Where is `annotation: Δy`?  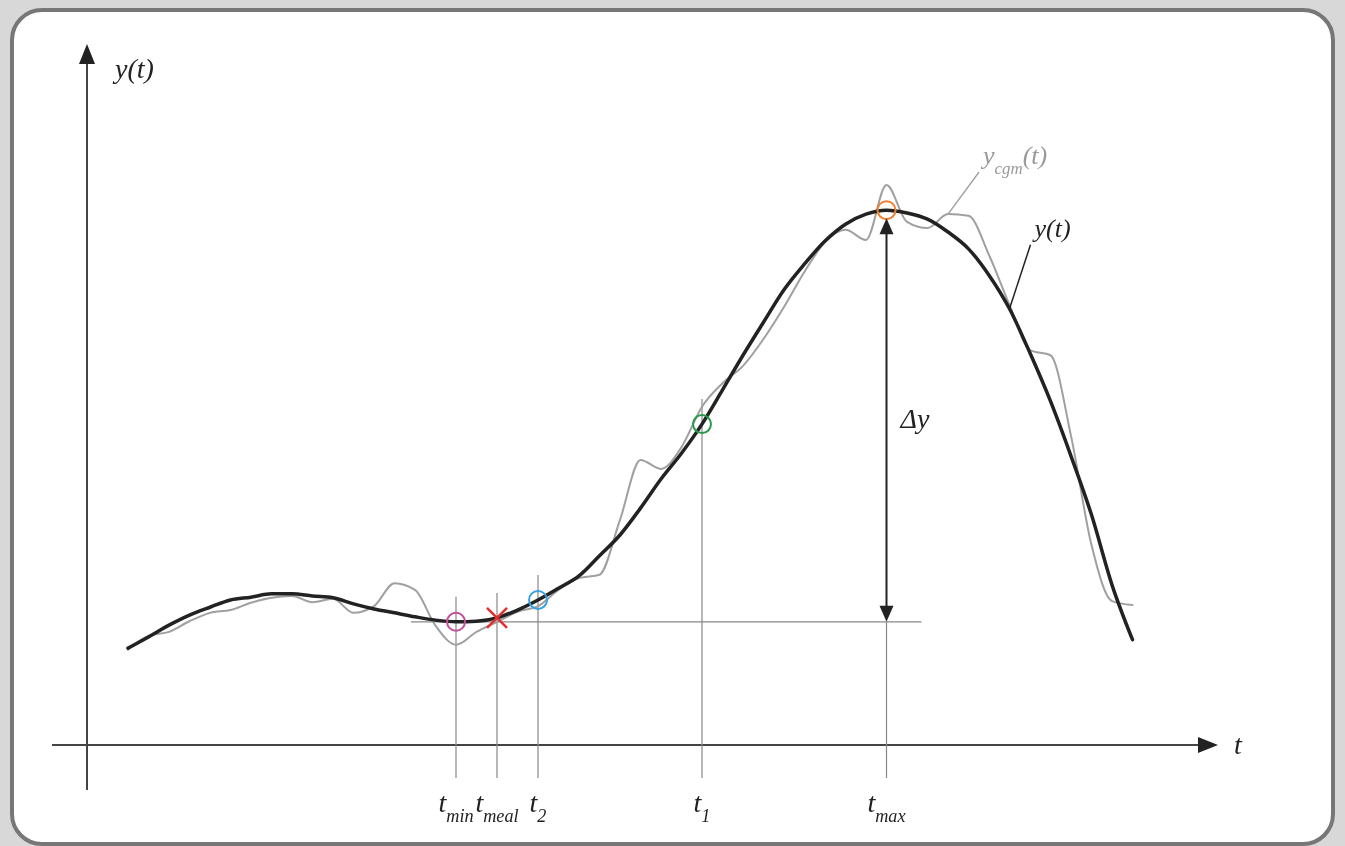
annotation: Δy is located at coordinates (914, 418).